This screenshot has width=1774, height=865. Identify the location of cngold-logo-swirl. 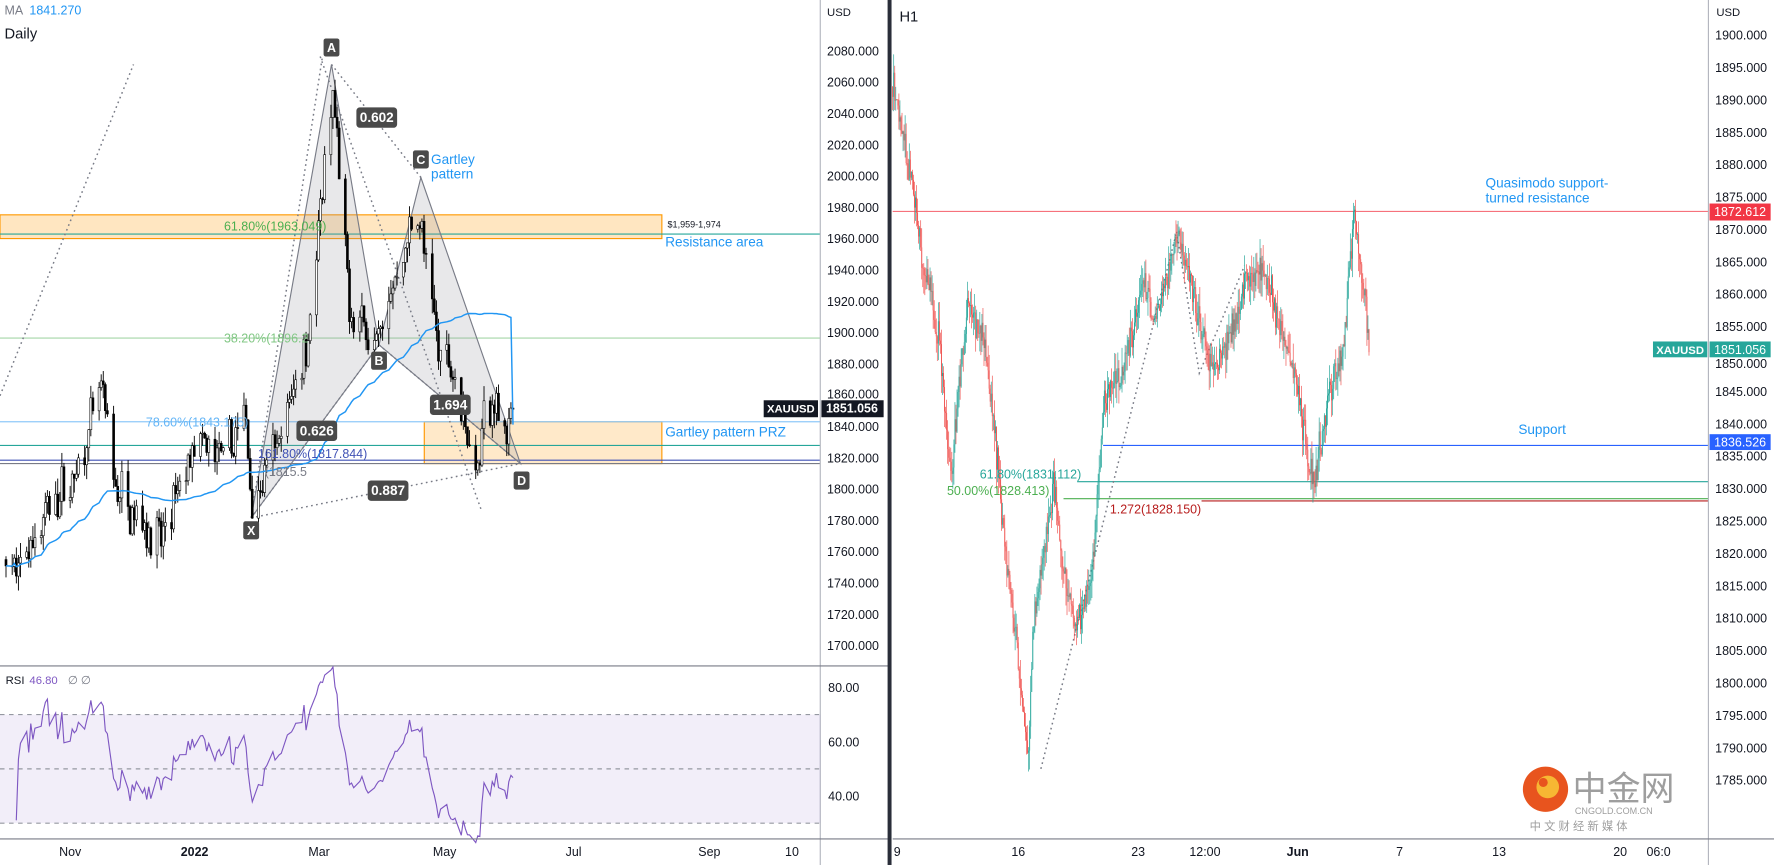
(1548, 787).